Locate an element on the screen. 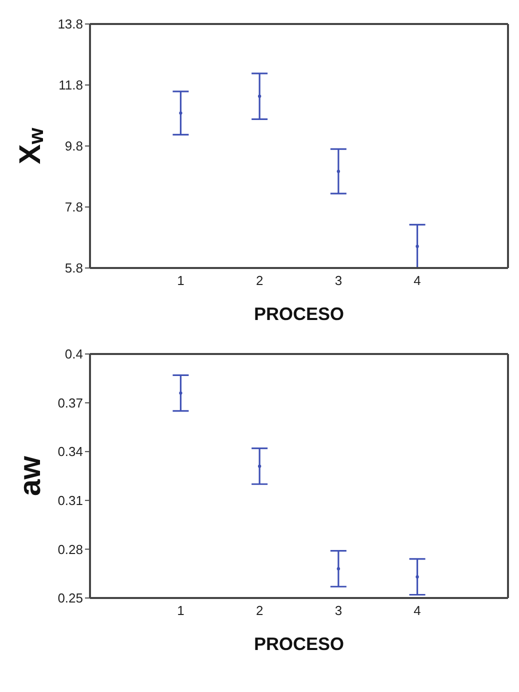 This screenshot has width=519, height=692. y-tick-label: 5.8 is located at coordinates (73, 268).